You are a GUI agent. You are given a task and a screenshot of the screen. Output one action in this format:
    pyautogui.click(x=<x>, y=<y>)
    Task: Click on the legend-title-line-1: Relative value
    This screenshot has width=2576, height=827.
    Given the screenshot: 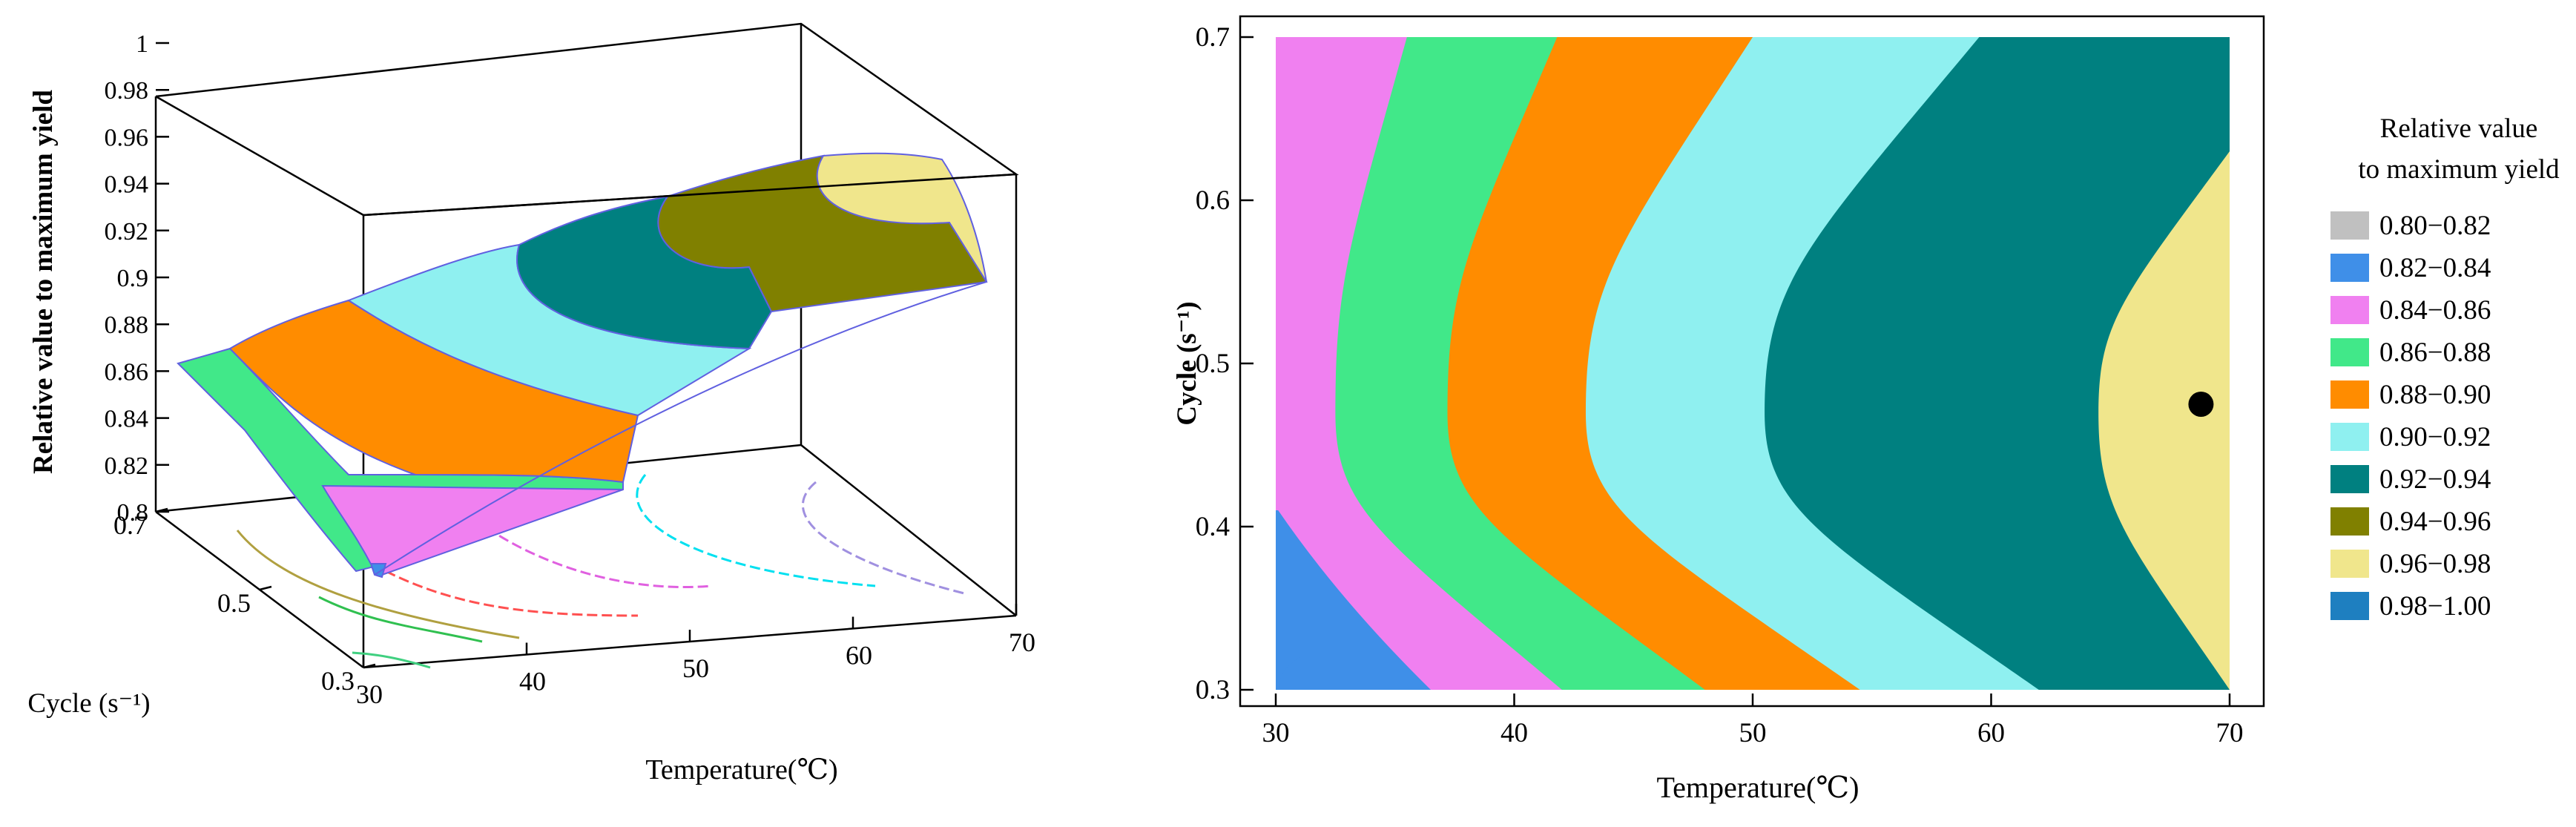 What is the action you would take?
    pyautogui.click(x=2459, y=128)
    